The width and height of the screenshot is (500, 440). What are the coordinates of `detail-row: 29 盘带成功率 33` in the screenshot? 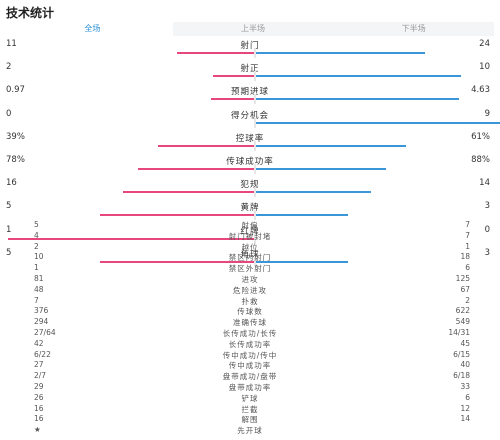 It's located at (250, 387).